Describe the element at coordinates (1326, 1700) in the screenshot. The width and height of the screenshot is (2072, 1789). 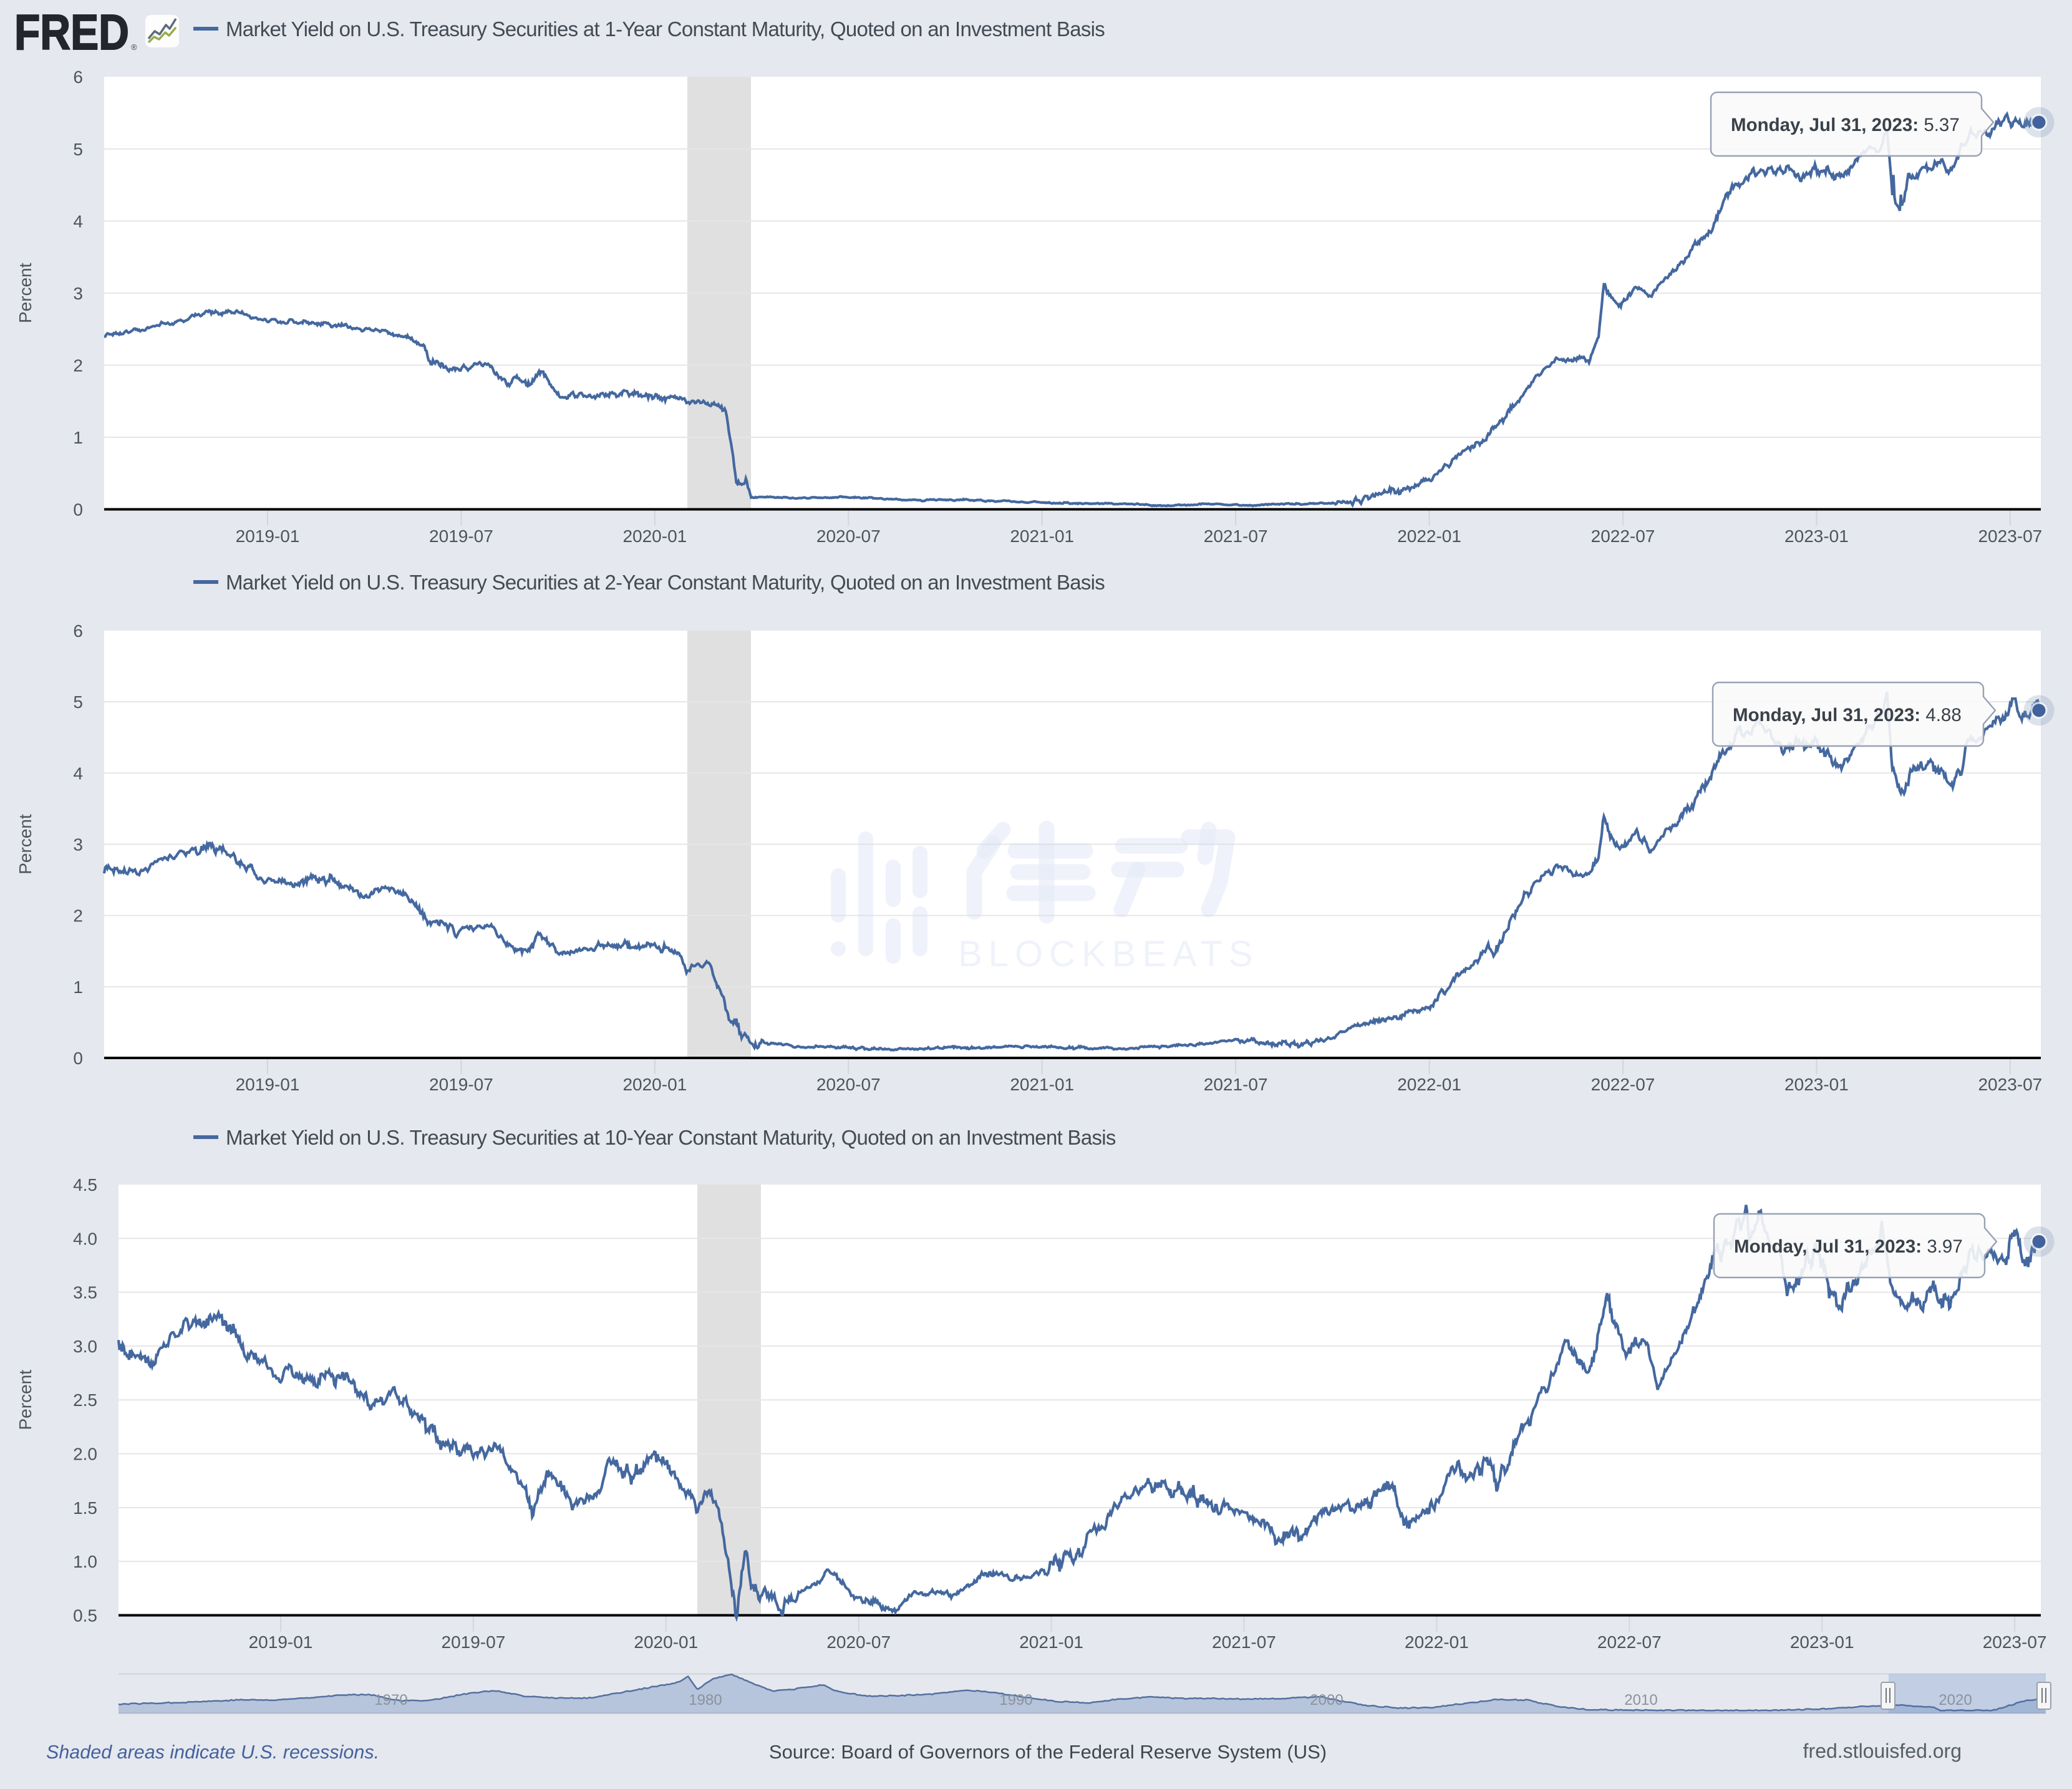
I see `svg-text: 2000` at that location.